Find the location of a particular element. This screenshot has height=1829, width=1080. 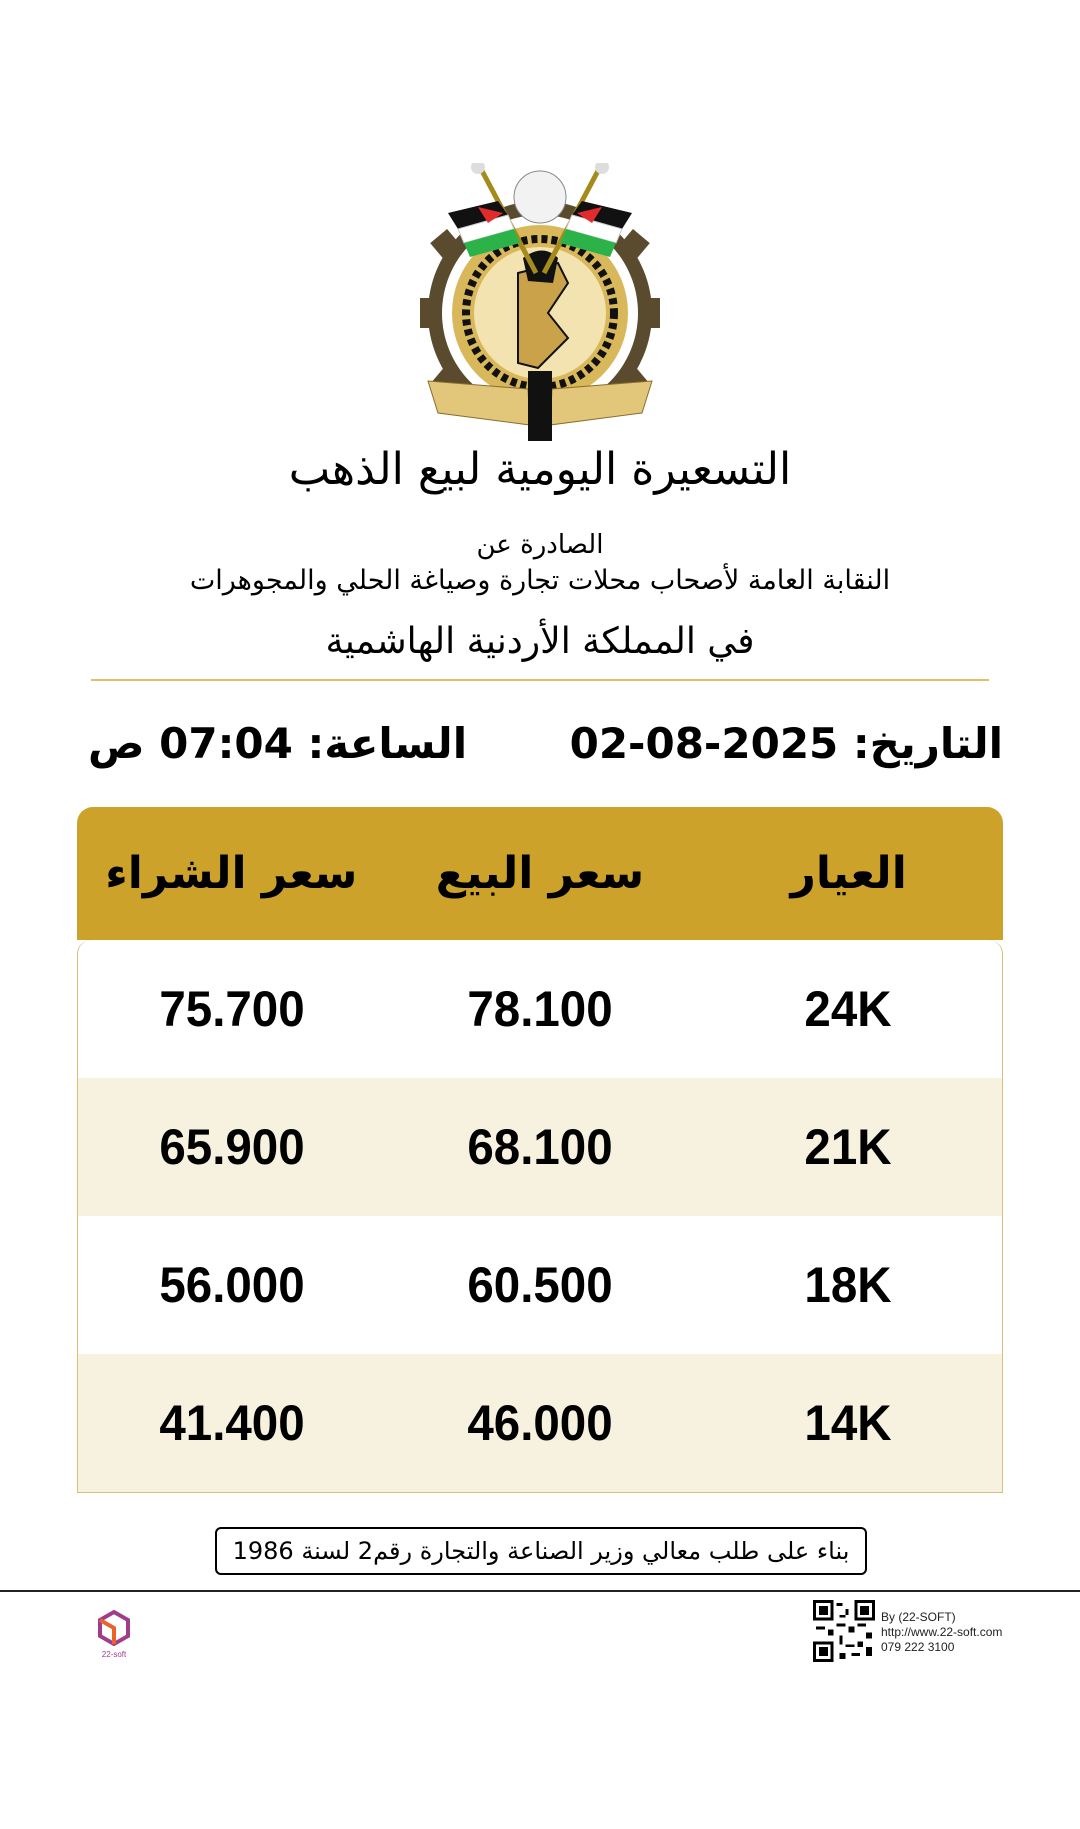

qr-code is located at coordinates (844, 1631).